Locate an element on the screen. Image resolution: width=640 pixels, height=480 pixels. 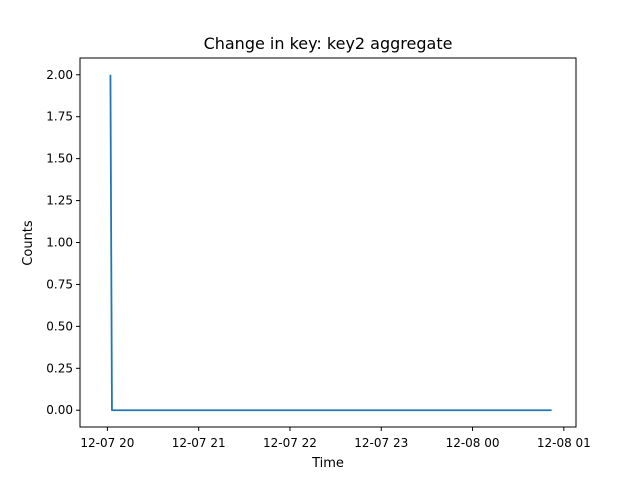
chart-title: Change in key: key2 aggregate is located at coordinates (328, 43).